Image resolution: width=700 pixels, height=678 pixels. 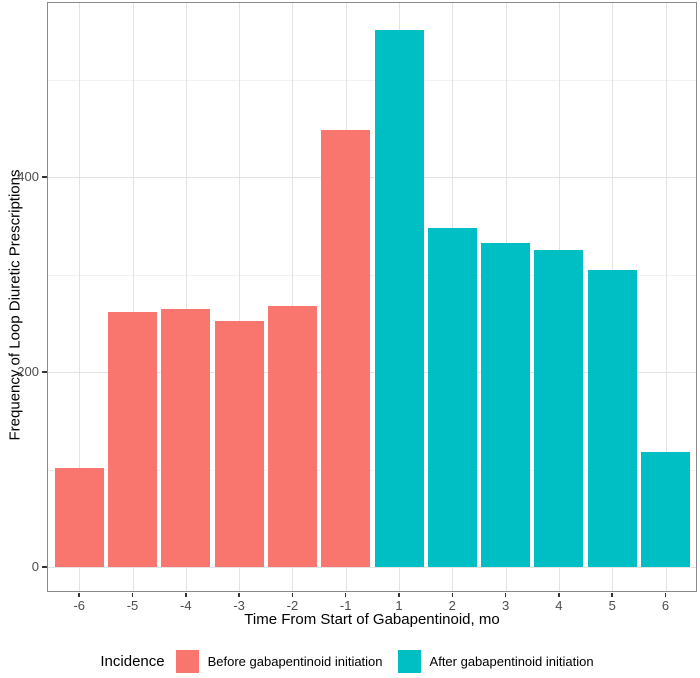 I want to click on x-tick-label-1: 1, so click(x=399, y=605).